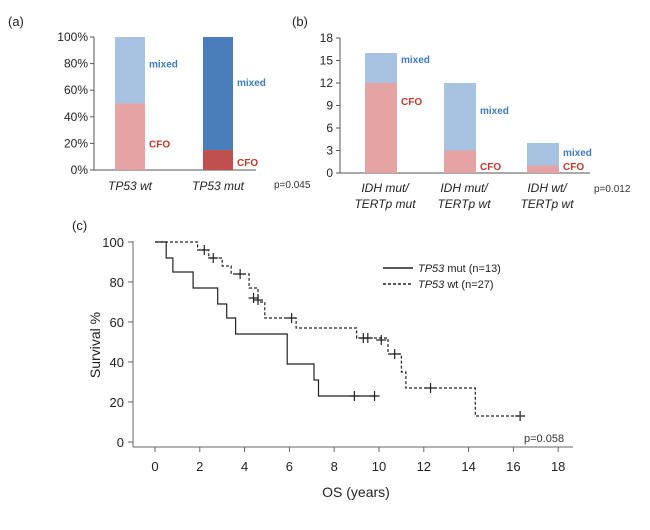 The image size is (650, 530). I want to click on panel-label-b: (b), so click(300, 21).